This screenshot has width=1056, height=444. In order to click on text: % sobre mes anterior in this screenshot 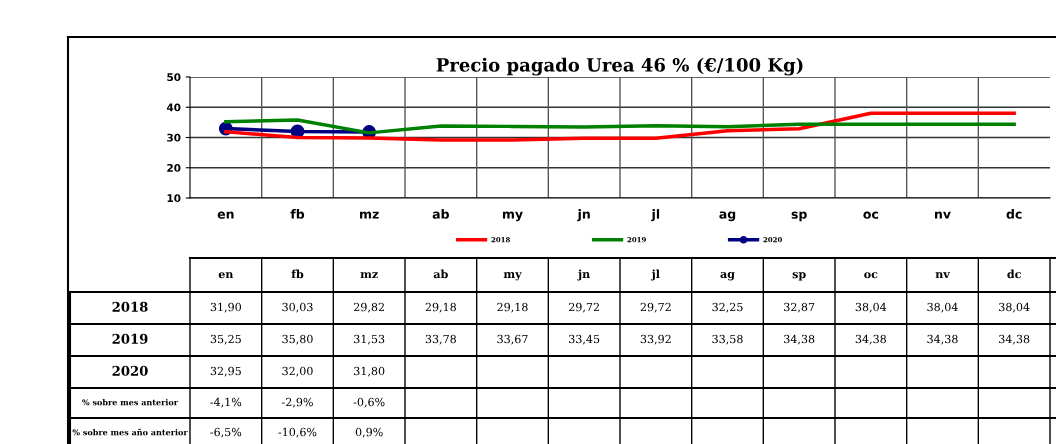, I will do `click(130, 402)`.